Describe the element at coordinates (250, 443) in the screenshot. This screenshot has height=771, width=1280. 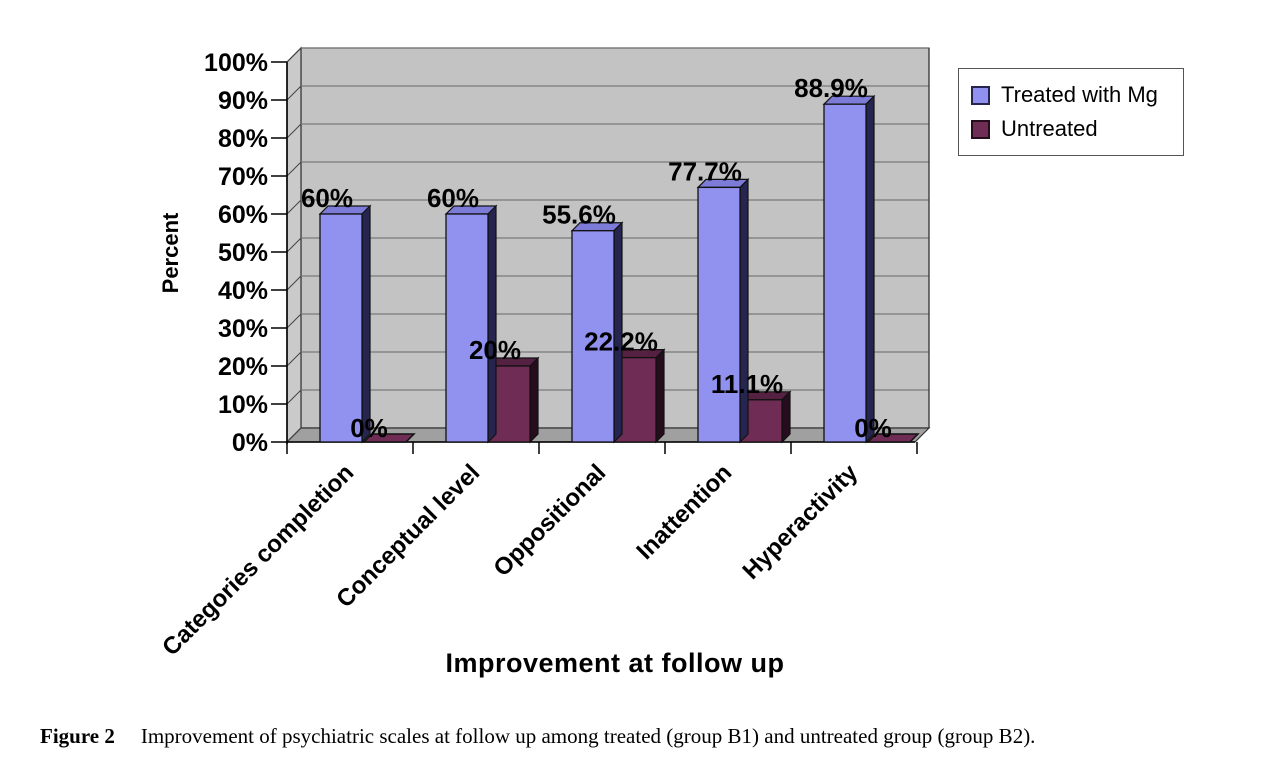
I see `y-tick-label: 0%` at that location.